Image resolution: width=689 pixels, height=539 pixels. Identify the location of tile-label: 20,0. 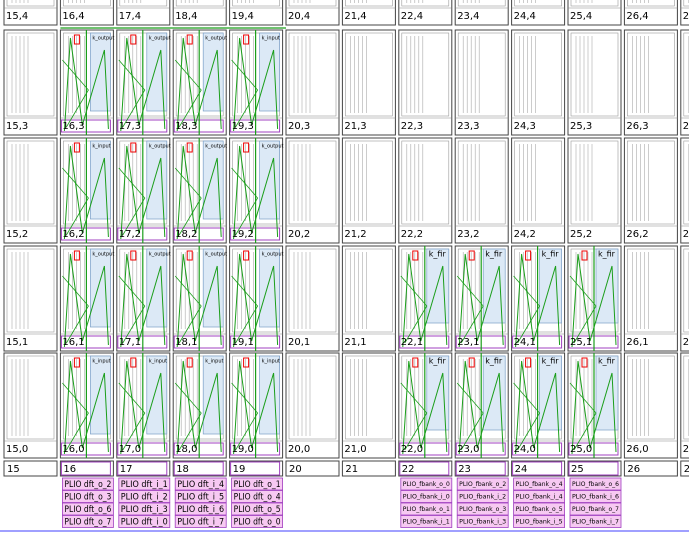
(299, 449).